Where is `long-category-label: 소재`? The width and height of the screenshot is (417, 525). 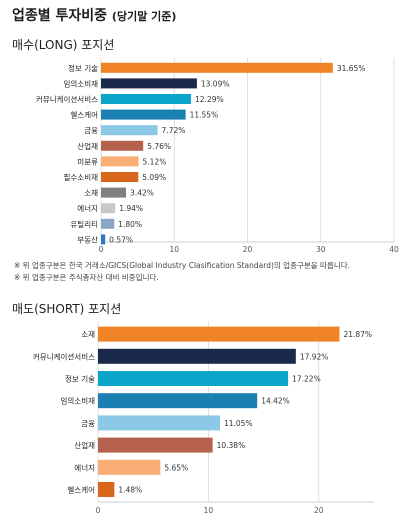 long-category-label: 소재 is located at coordinates (91, 193).